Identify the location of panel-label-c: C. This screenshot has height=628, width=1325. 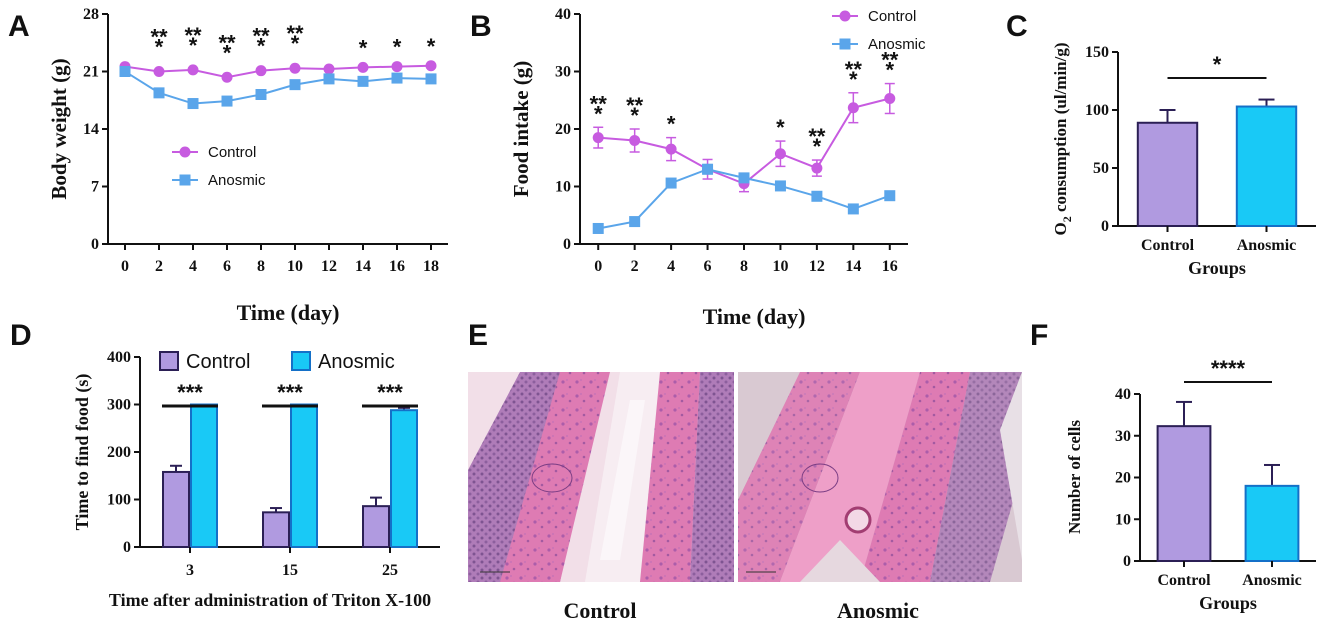
(1017, 26).